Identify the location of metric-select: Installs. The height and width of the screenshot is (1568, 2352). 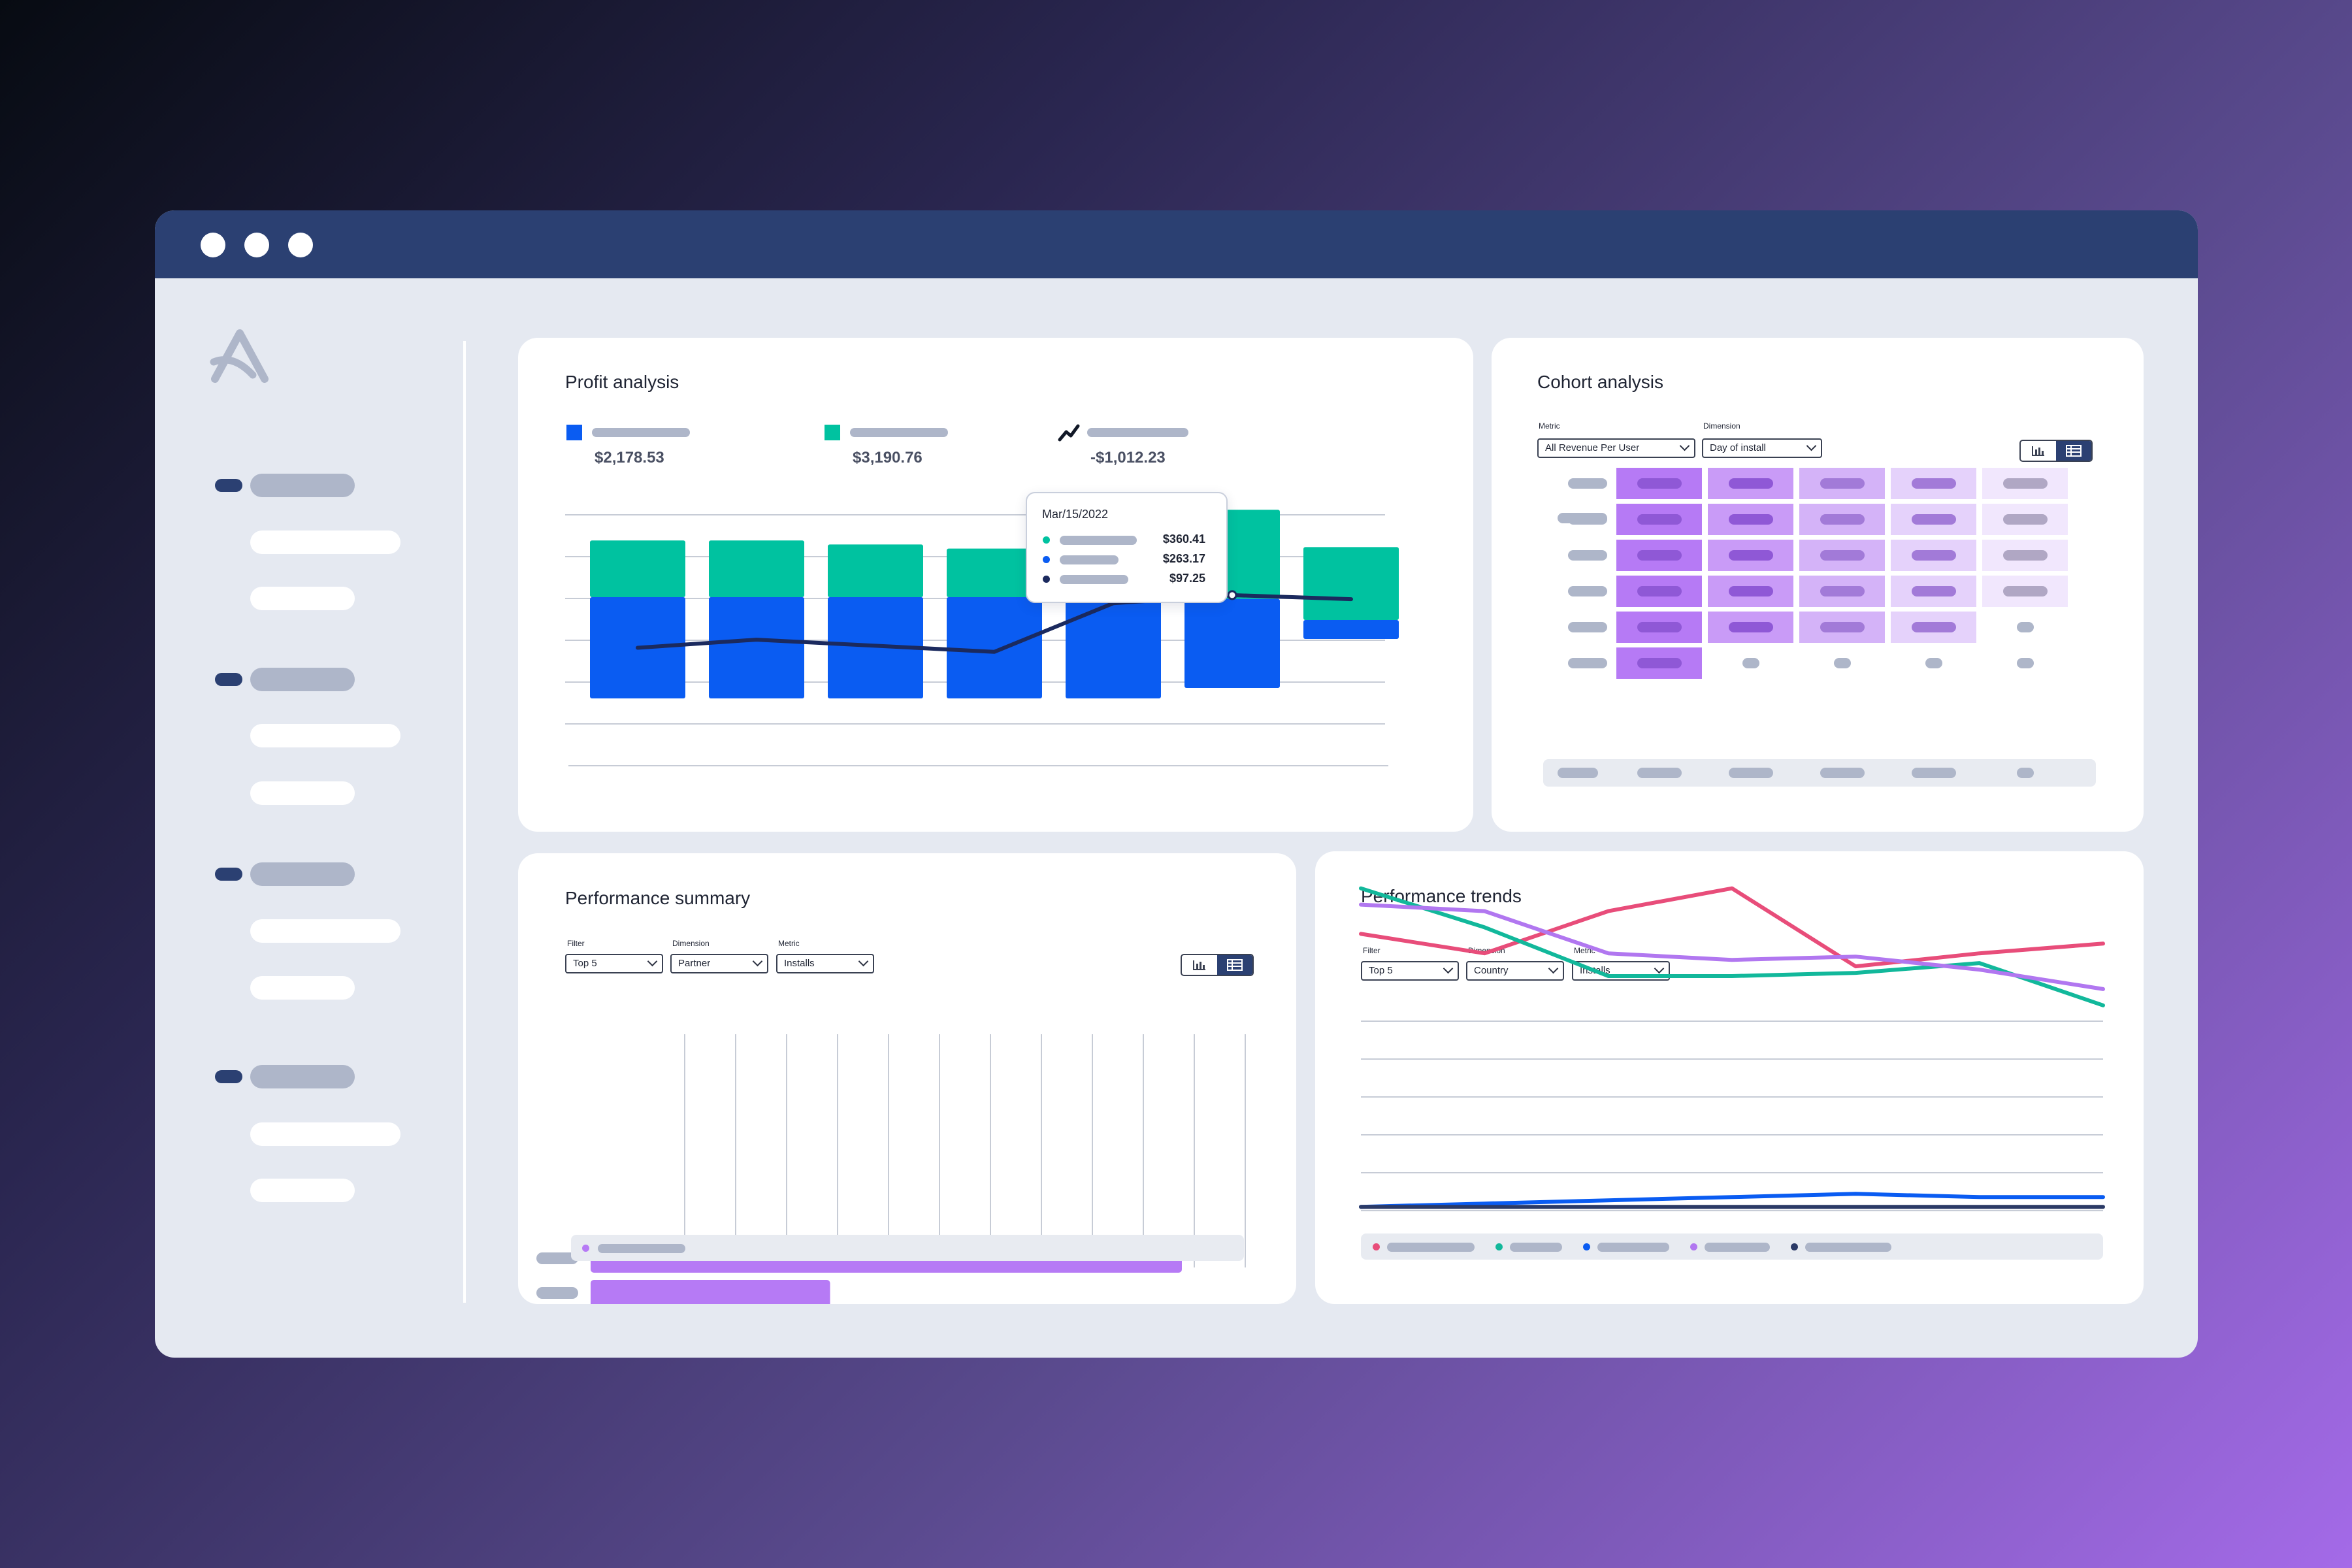
(825, 963).